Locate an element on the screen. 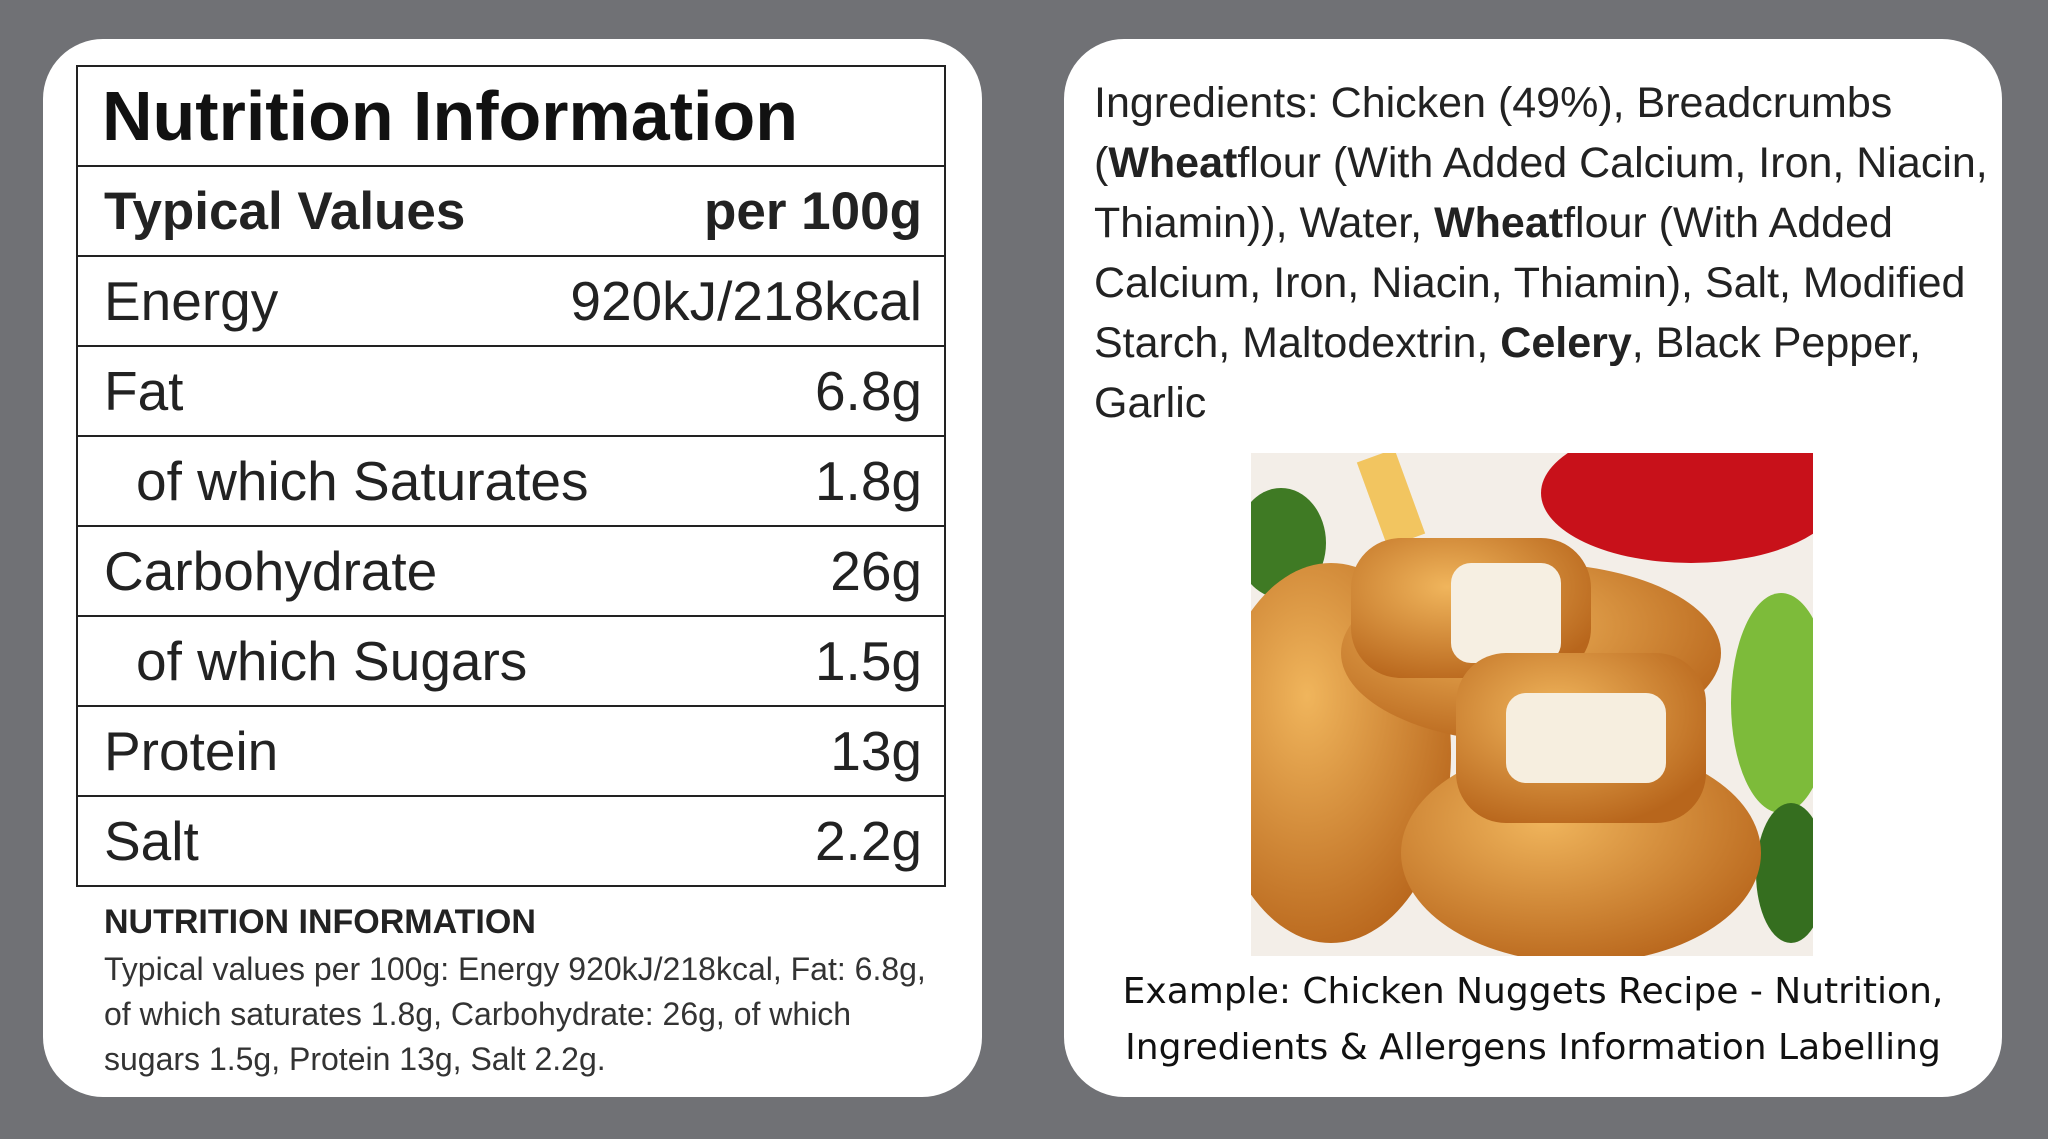 Image resolution: width=2048 pixels, height=1139 pixels. nutrient-label: of which Sugars is located at coordinates (332, 661).